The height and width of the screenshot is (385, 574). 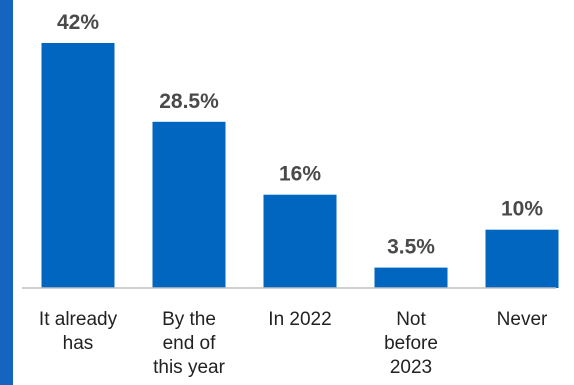 I want to click on data-label-4: 10%, so click(x=522, y=209).